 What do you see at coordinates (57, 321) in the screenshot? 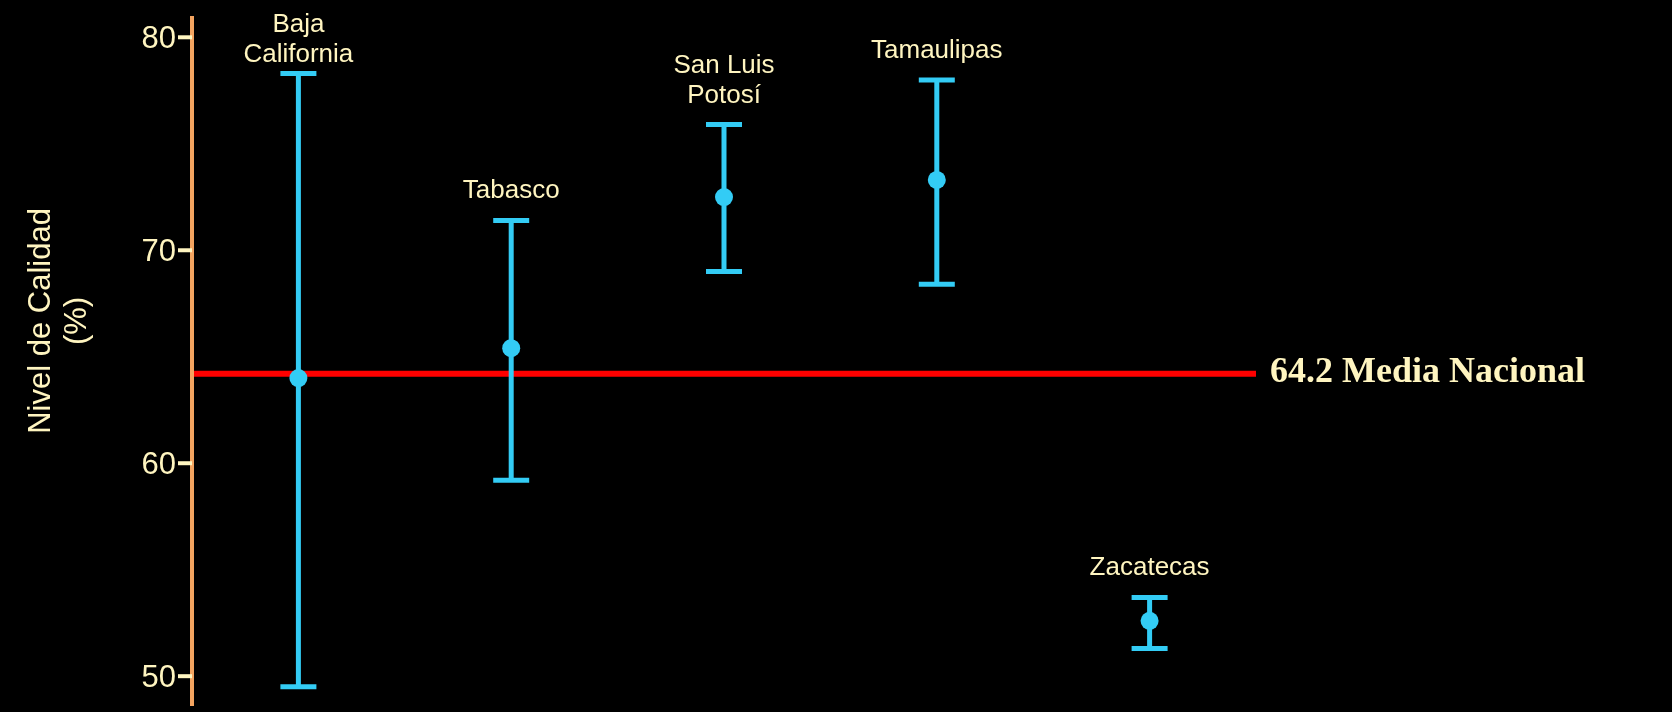
I see `y-axis-title: Nivel de Calidad (%)` at bounding box center [57, 321].